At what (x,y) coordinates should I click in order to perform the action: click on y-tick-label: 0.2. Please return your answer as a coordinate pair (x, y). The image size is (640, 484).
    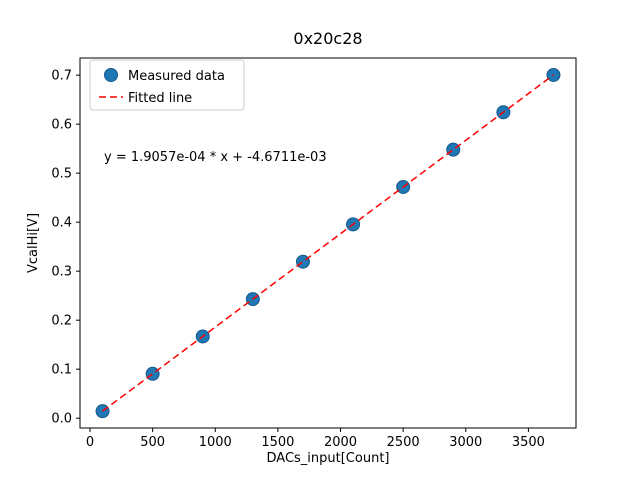
    Looking at the image, I should click on (61, 321).